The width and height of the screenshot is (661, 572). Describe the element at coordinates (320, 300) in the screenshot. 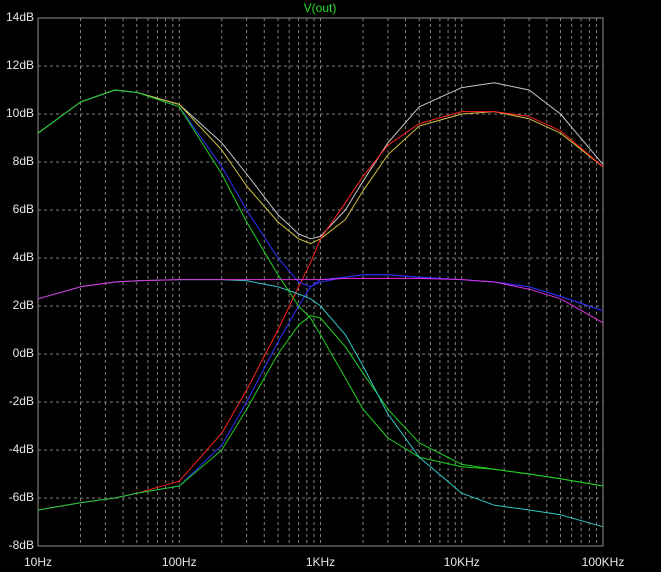

I see `series-line` at that location.